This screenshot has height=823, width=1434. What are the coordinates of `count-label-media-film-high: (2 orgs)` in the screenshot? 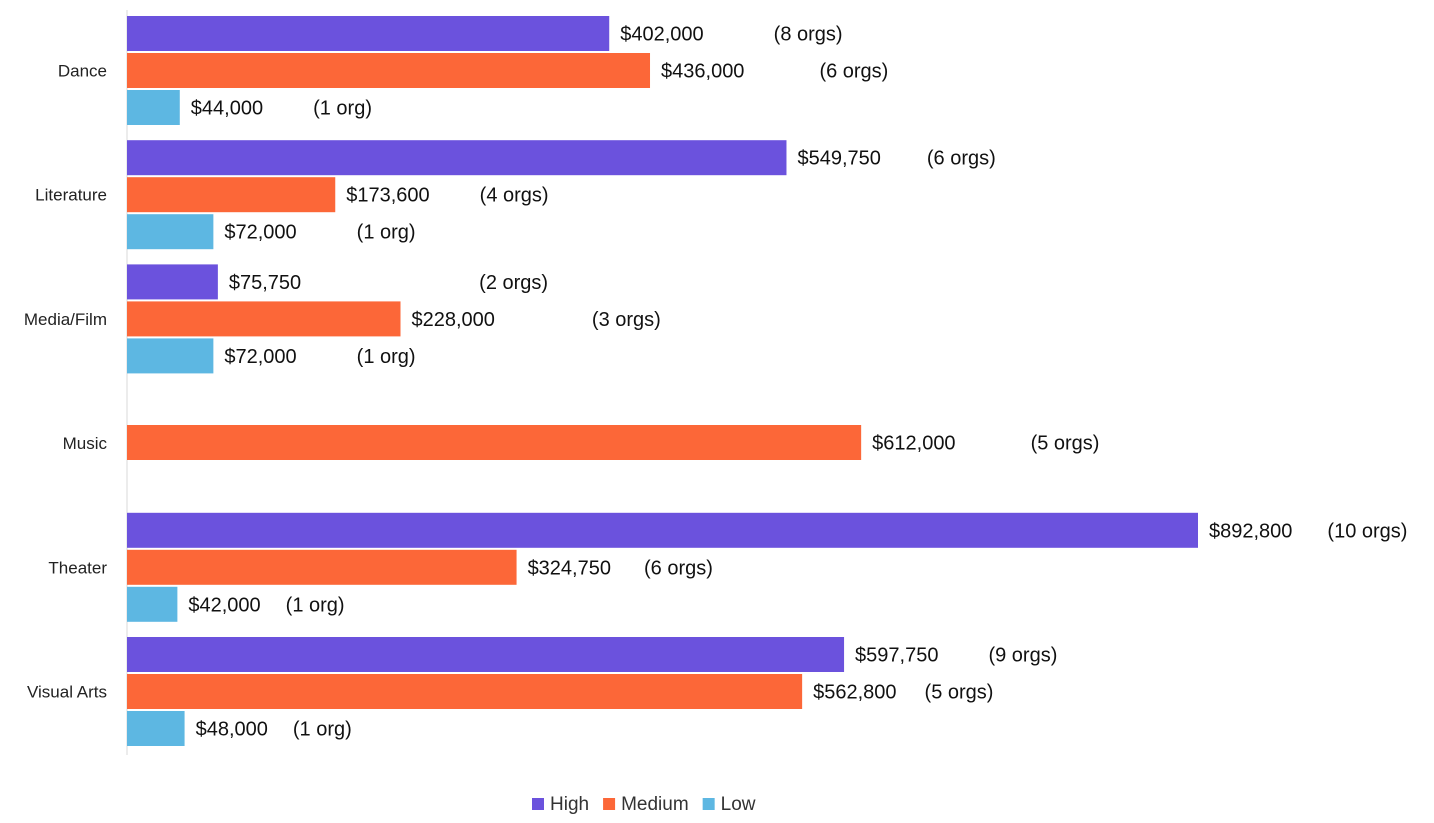 It's located at (513, 283).